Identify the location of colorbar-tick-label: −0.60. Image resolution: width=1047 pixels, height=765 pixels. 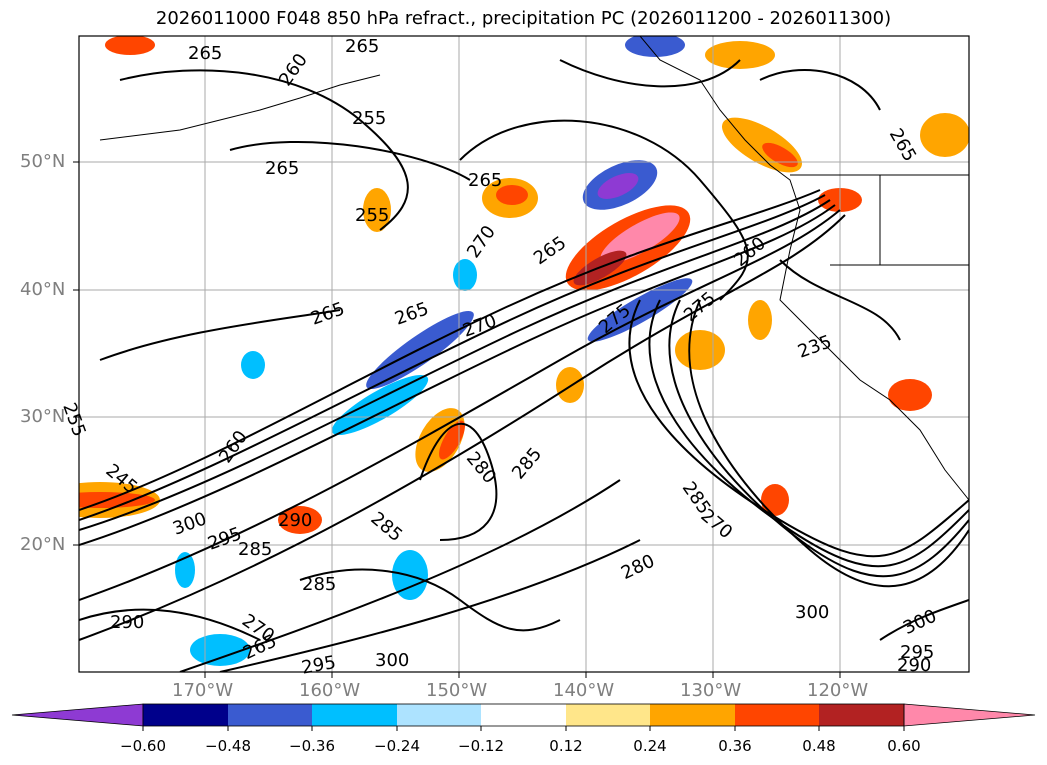
(143, 746).